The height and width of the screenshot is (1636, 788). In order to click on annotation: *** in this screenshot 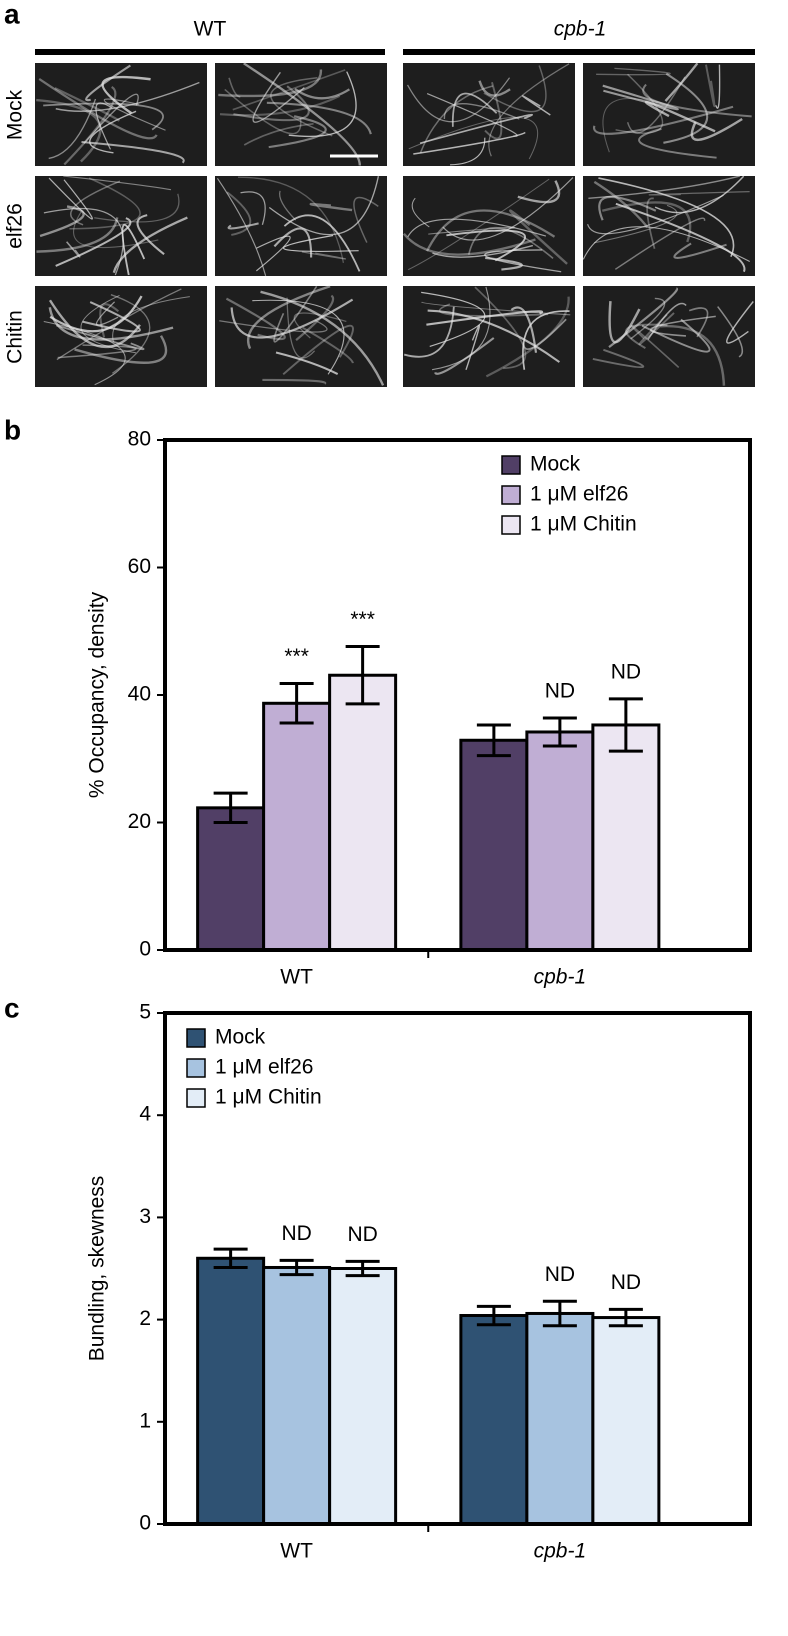, I will do `click(296, 656)`.